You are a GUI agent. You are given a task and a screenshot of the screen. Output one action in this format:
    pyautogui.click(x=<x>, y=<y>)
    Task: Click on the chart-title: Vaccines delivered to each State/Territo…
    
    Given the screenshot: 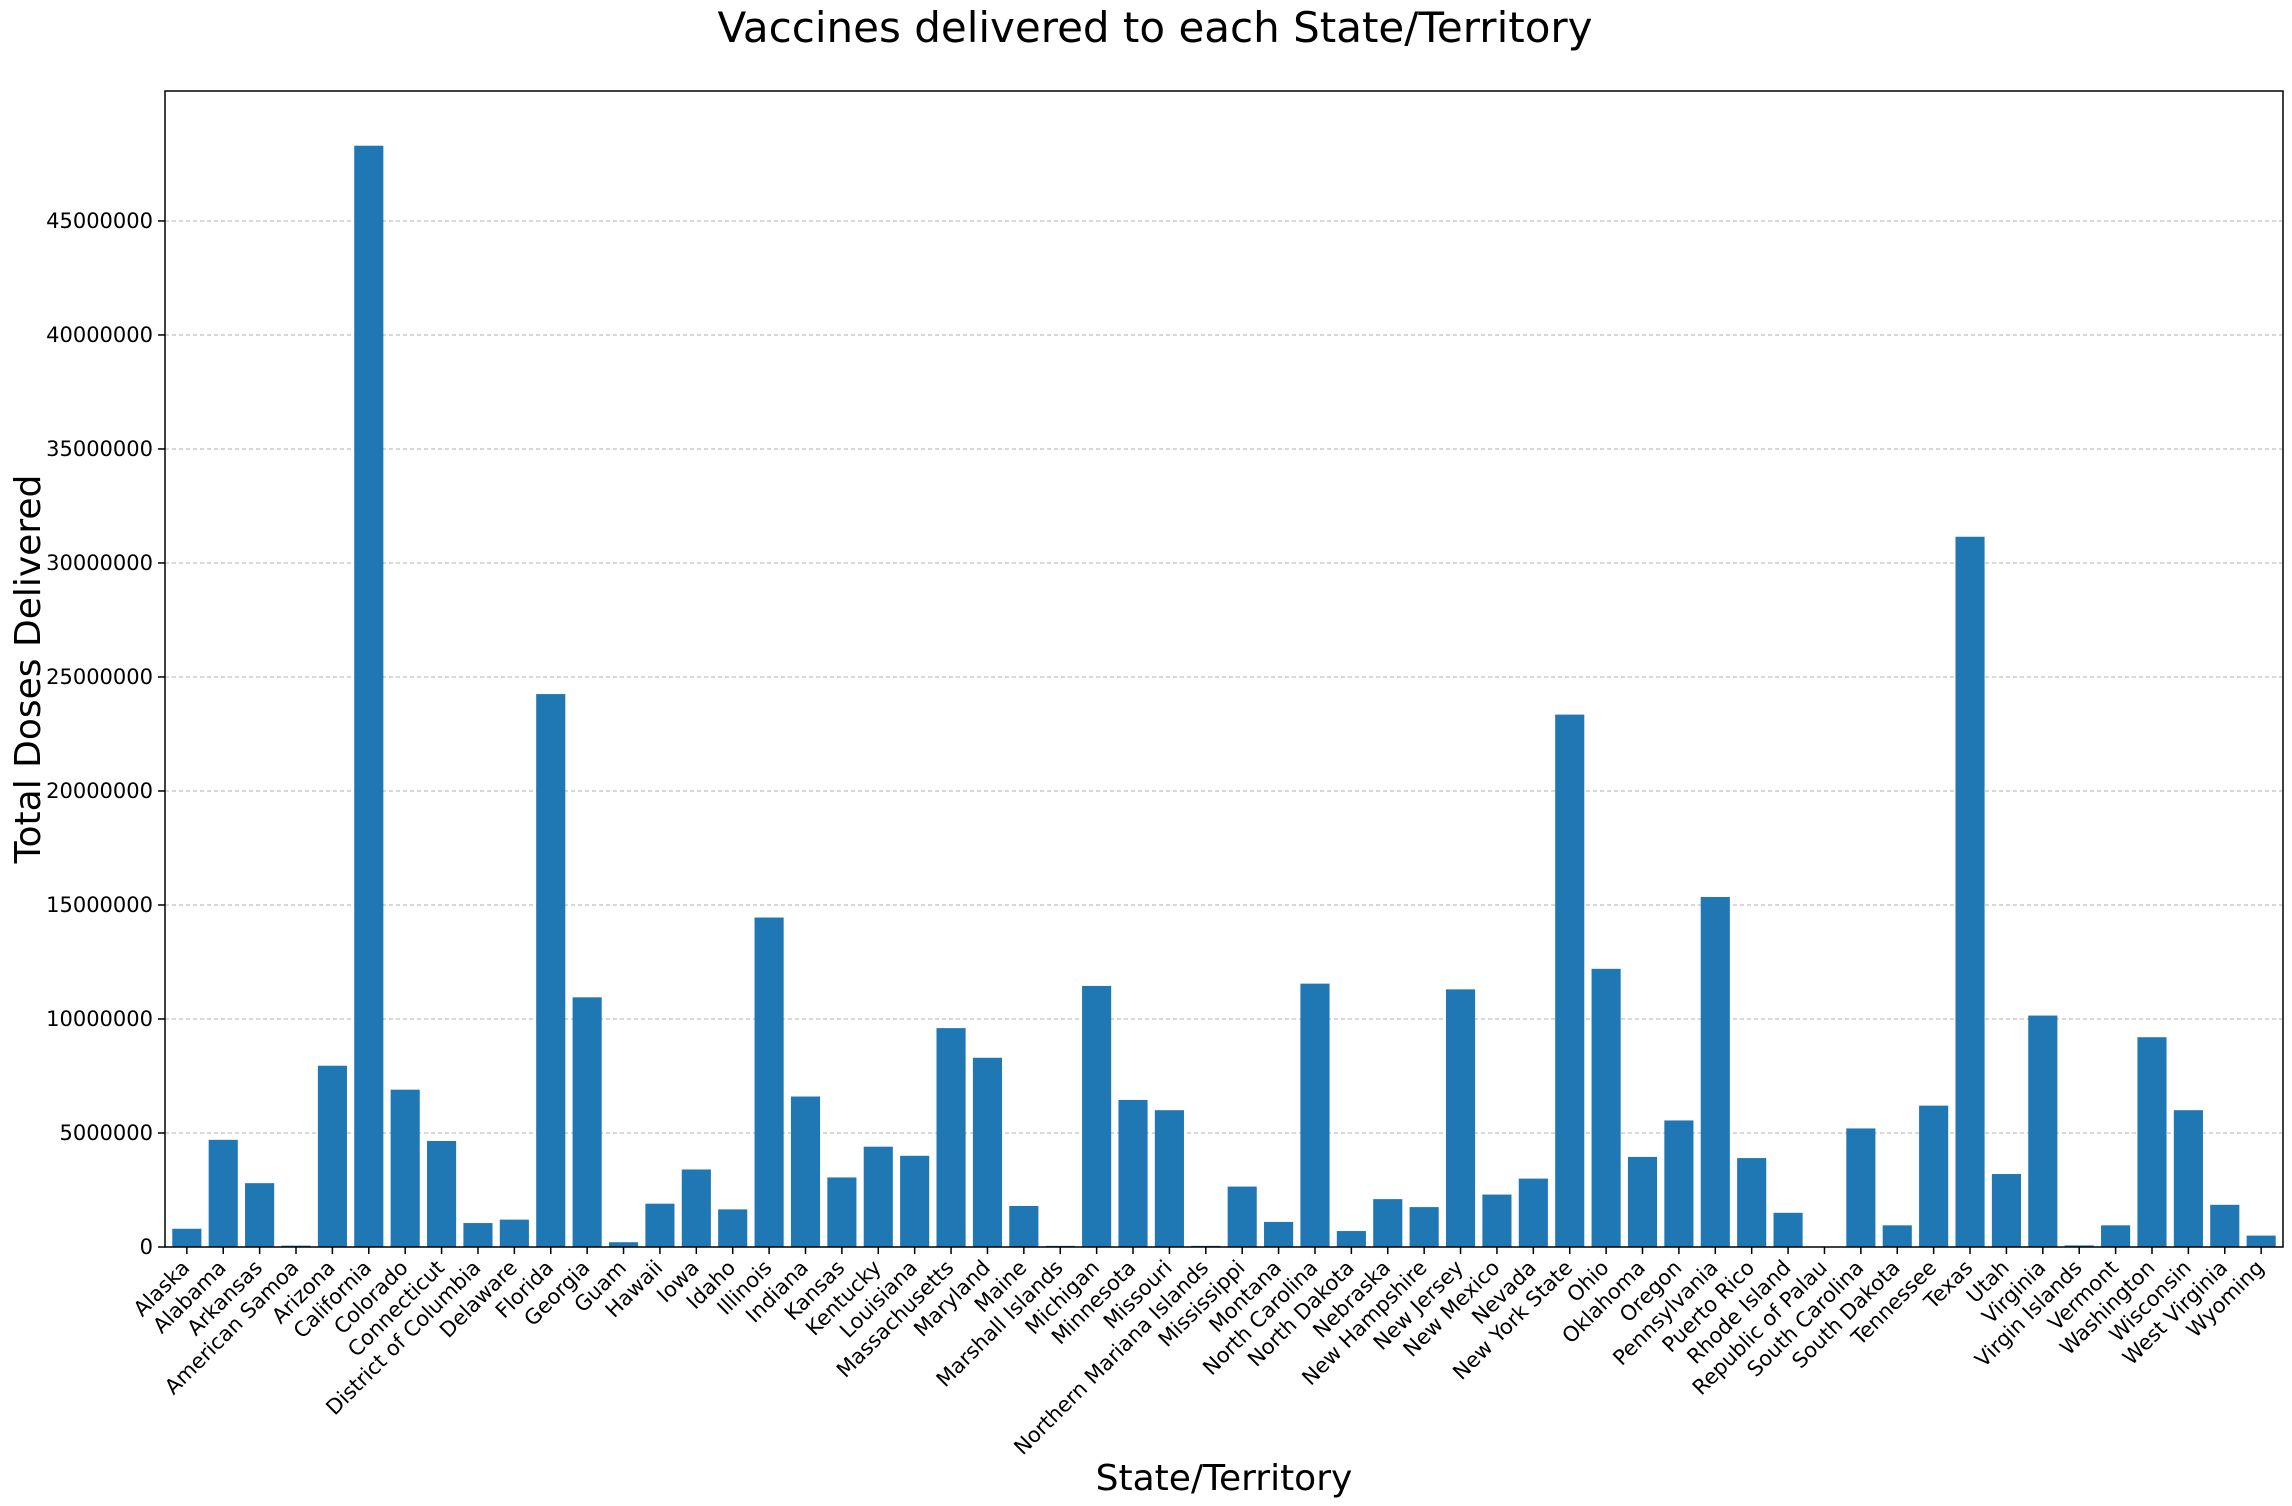 What is the action you would take?
    pyautogui.click(x=1154, y=27)
    